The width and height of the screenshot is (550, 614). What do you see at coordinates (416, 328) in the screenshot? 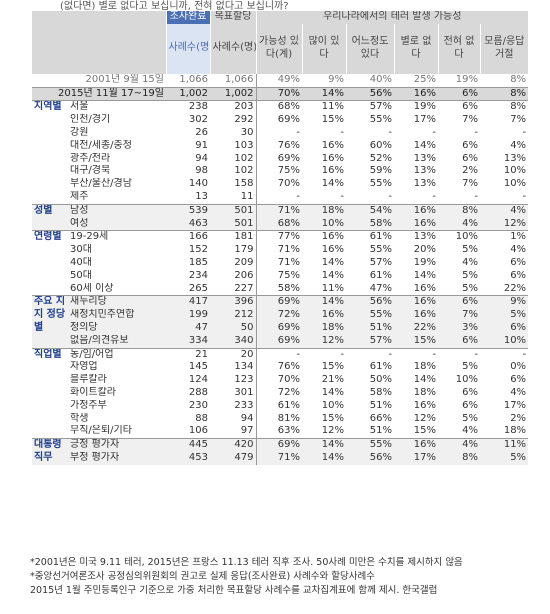
I see `value-cell: 22%` at bounding box center [416, 328].